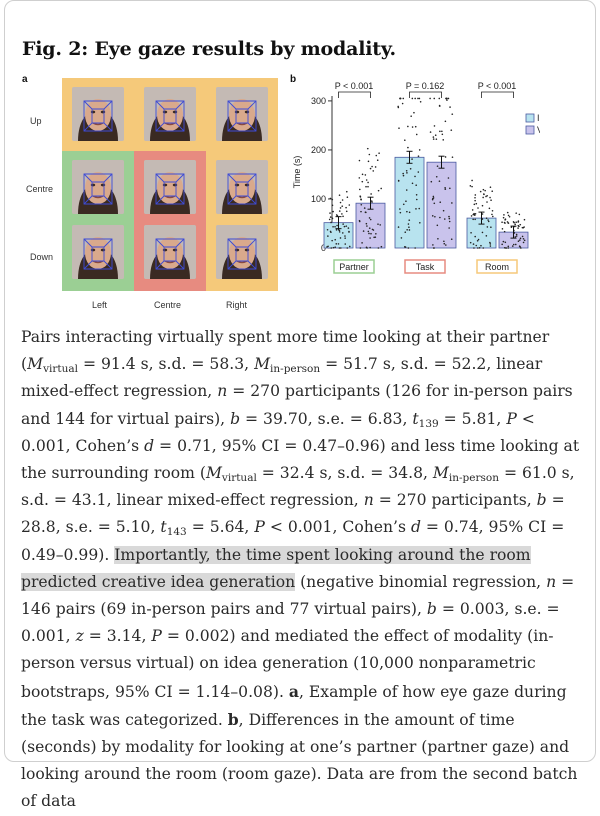  What do you see at coordinates (318, 101) in the screenshot?
I see `y-tick-label: 300` at bounding box center [318, 101].